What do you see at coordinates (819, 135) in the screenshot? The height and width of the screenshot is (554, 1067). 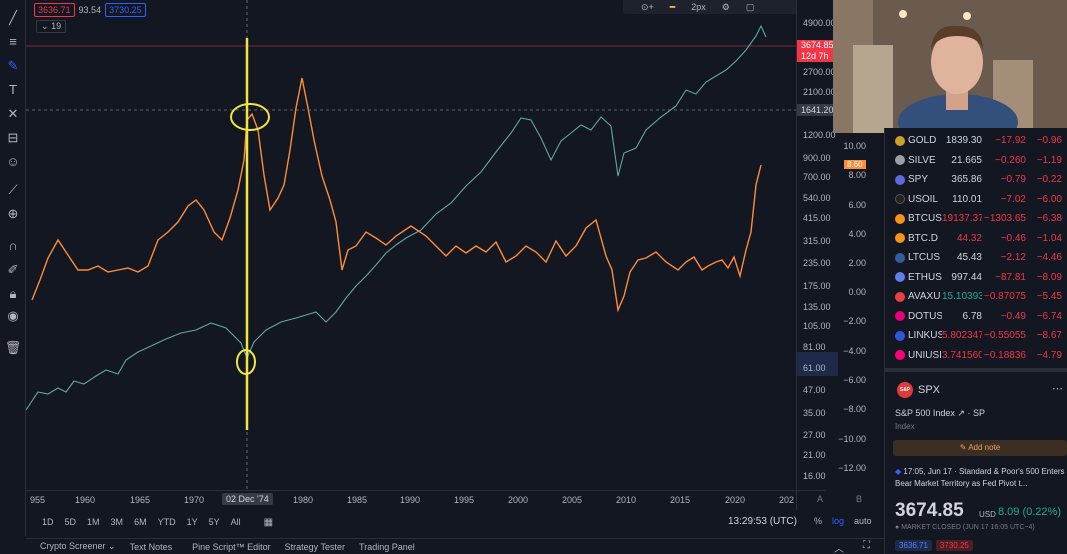 I see `price-tick: 1200.00` at bounding box center [819, 135].